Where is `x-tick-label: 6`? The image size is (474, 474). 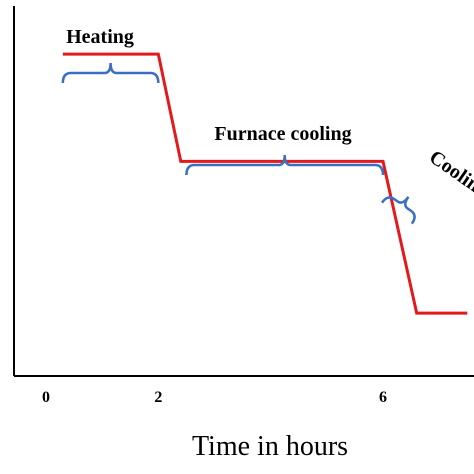
x-tick-label: 6 is located at coordinates (383, 397).